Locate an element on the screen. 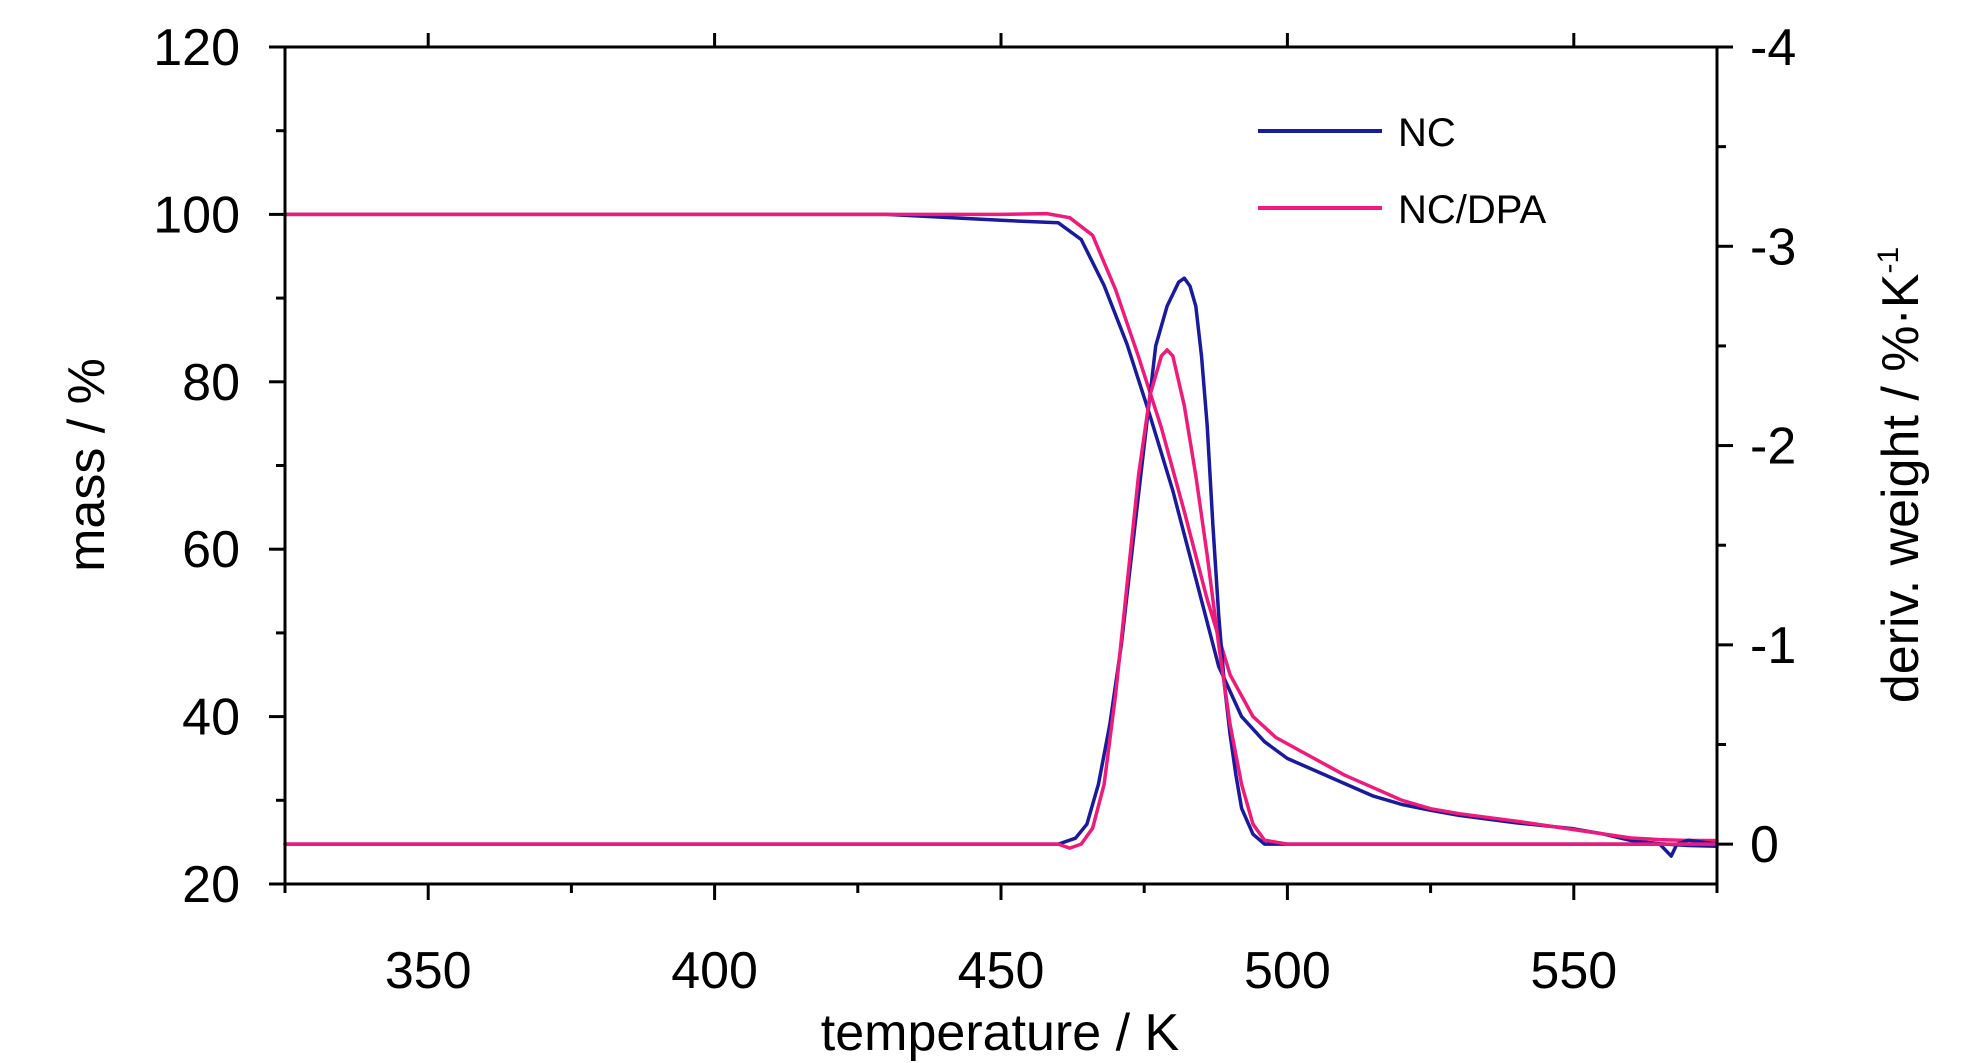  y-right-tick-label: -1 is located at coordinates (1773, 646).